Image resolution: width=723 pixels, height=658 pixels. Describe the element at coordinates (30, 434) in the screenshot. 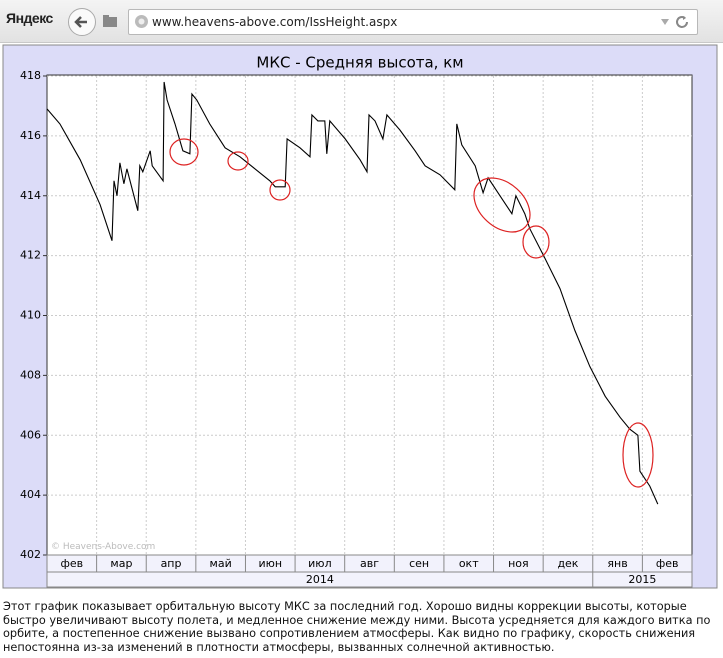

I see `y-tick-label: 406` at that location.